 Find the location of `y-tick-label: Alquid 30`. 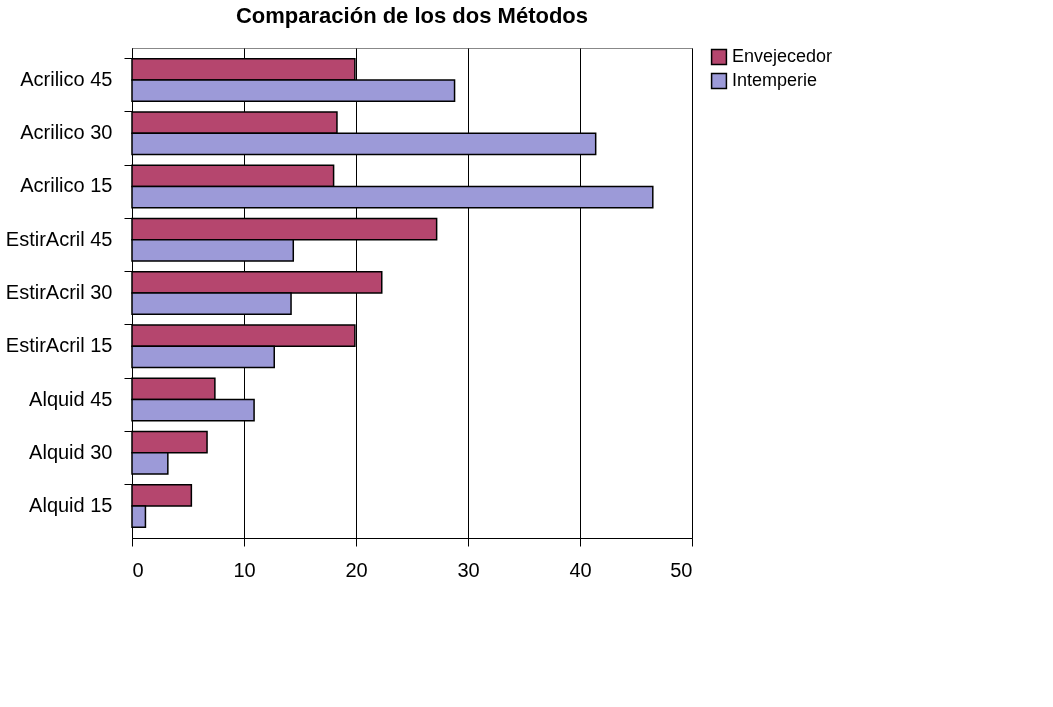

y-tick-label: Alquid 30 is located at coordinates (71, 451).